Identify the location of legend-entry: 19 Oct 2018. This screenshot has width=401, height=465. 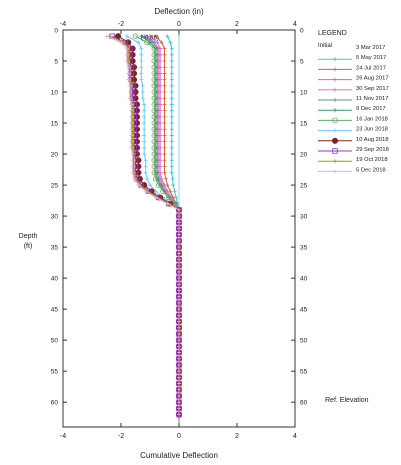
(353, 160).